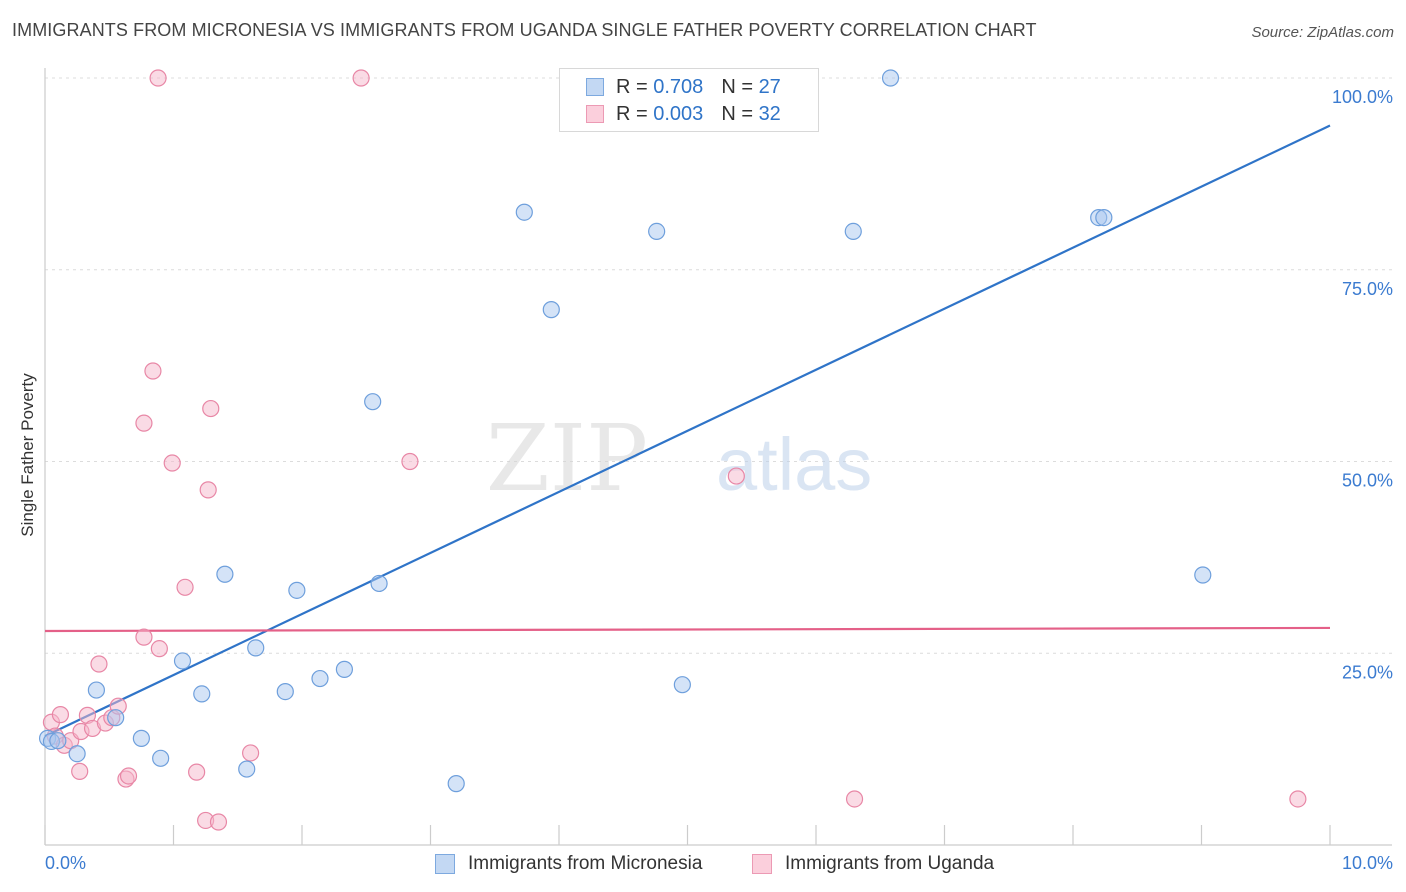 Image resolution: width=1406 pixels, height=892 pixels. What do you see at coordinates (445, 864) in the screenshot?
I see `micronesia-legend-swatch` at bounding box center [445, 864].